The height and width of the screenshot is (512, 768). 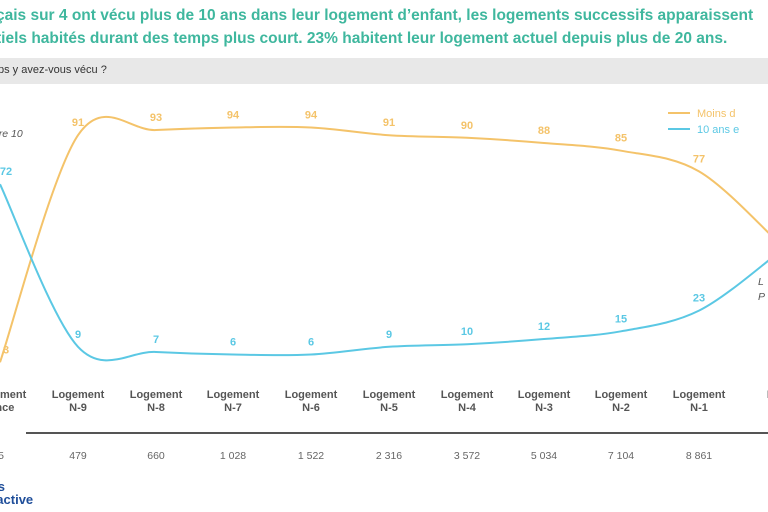 What do you see at coordinates (621, 139) in the screenshot?
I see `data-label: 85` at bounding box center [621, 139].